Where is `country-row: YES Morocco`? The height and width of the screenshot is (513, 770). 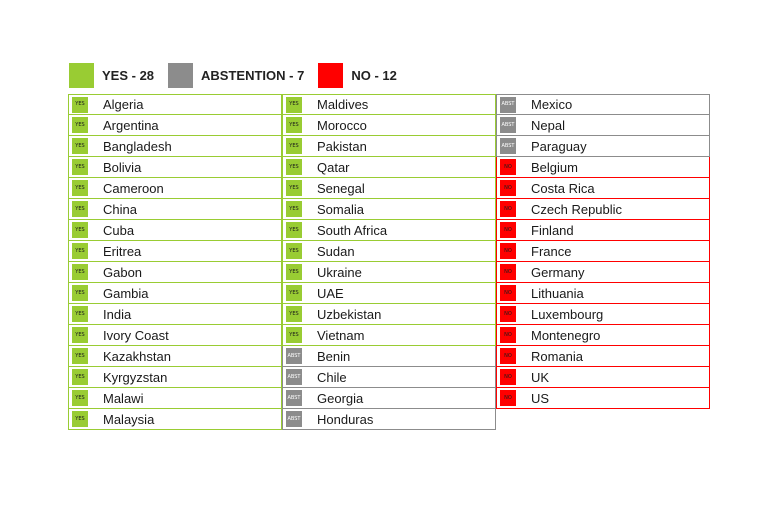 country-row: YES Morocco is located at coordinates (389, 125).